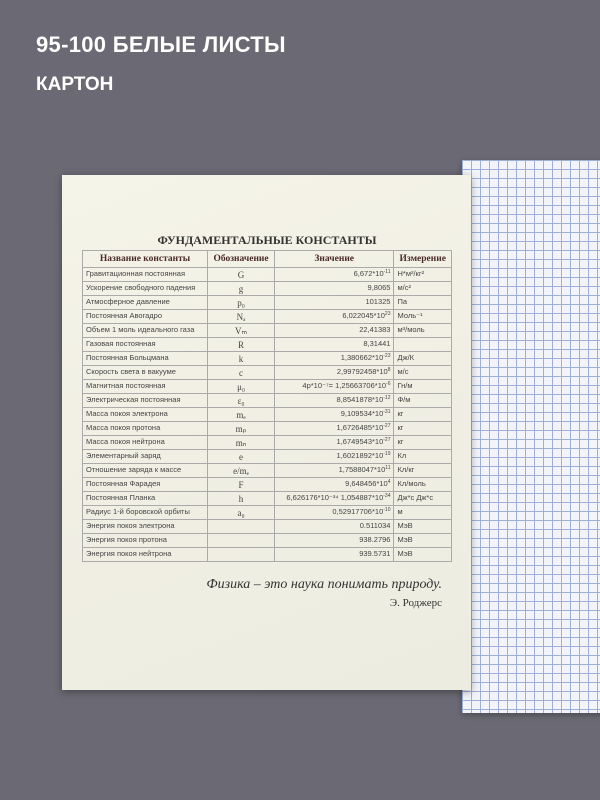 The height and width of the screenshot is (800, 600). I want to click on constant-symbol: R, so click(241, 344).